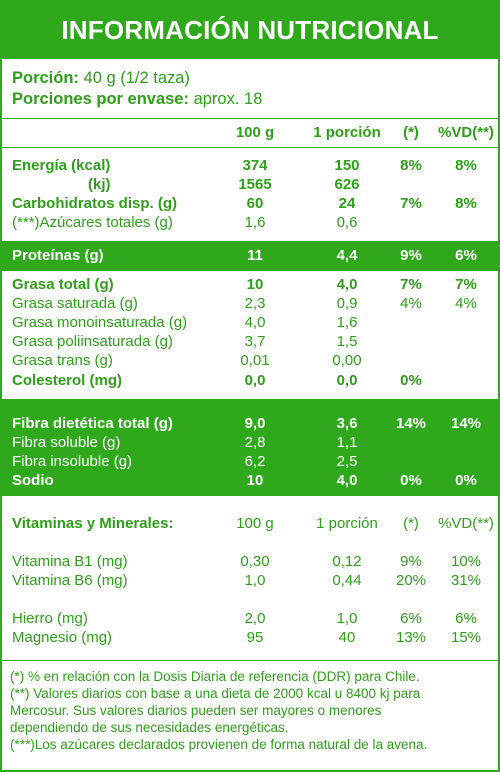 This screenshot has height=772, width=500. What do you see at coordinates (255, 561) in the screenshot?
I see `value-100g: 0,30` at bounding box center [255, 561].